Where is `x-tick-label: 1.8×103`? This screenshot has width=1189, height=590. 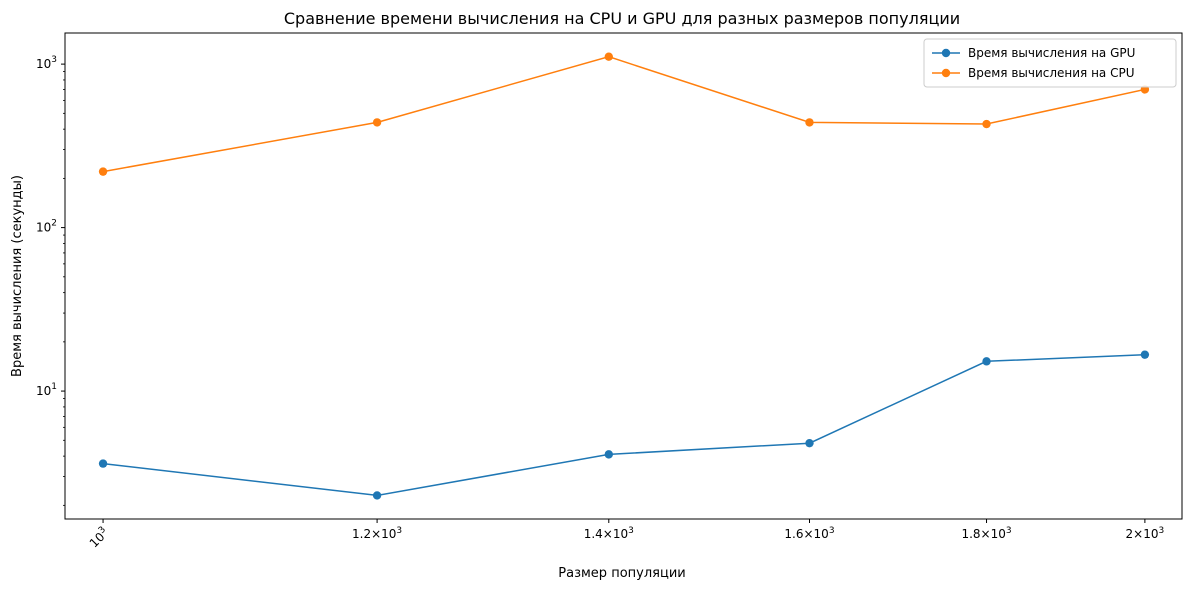
x-tick-label: 1.8×103 is located at coordinates (986, 533).